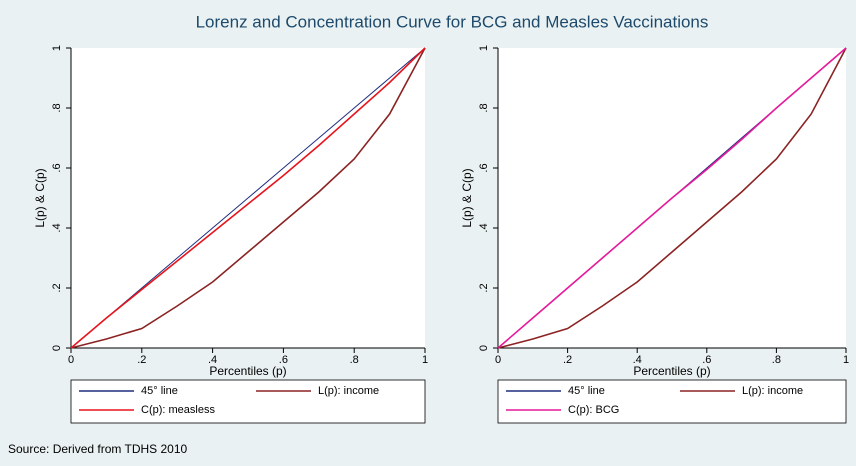 Image resolution: width=856 pixels, height=466 pixels. What do you see at coordinates (178, 410) in the screenshot?
I see `legend-label: C(p): measless` at bounding box center [178, 410].